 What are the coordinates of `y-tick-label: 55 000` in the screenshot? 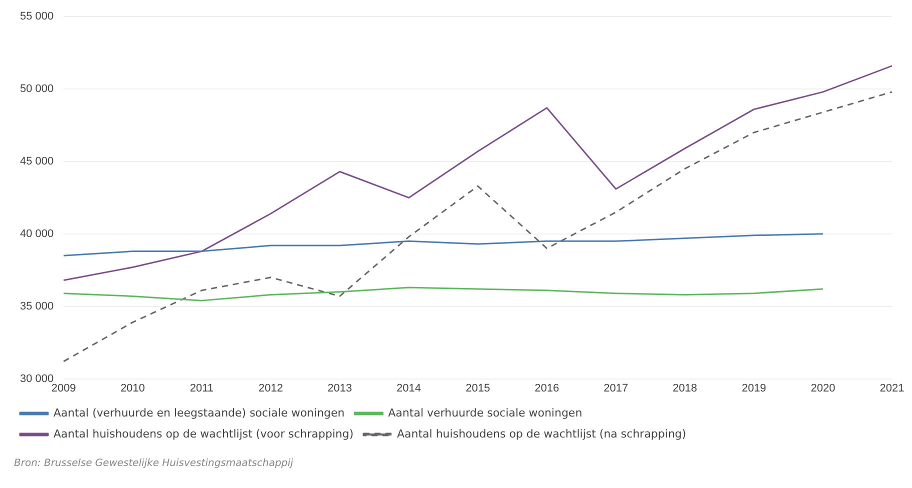 It's located at (37, 16).